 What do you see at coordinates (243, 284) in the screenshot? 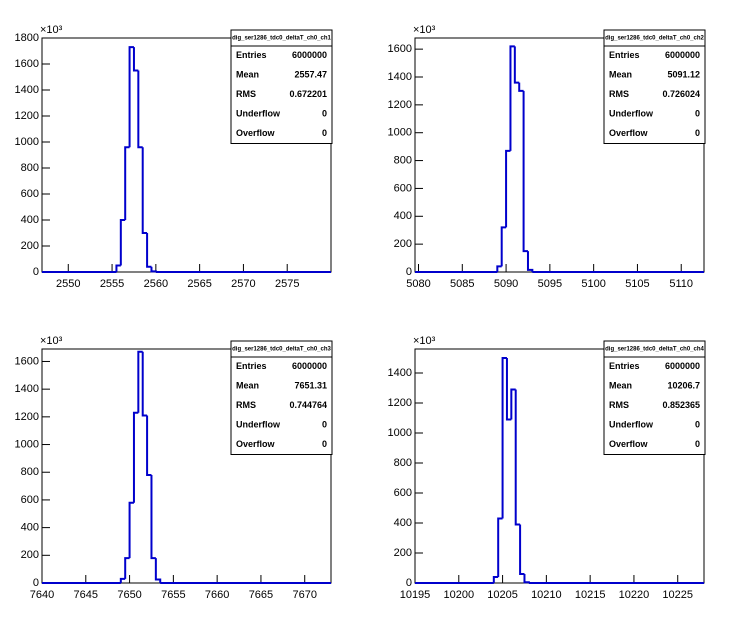
I see `x-tick-label: 2570` at bounding box center [243, 284].